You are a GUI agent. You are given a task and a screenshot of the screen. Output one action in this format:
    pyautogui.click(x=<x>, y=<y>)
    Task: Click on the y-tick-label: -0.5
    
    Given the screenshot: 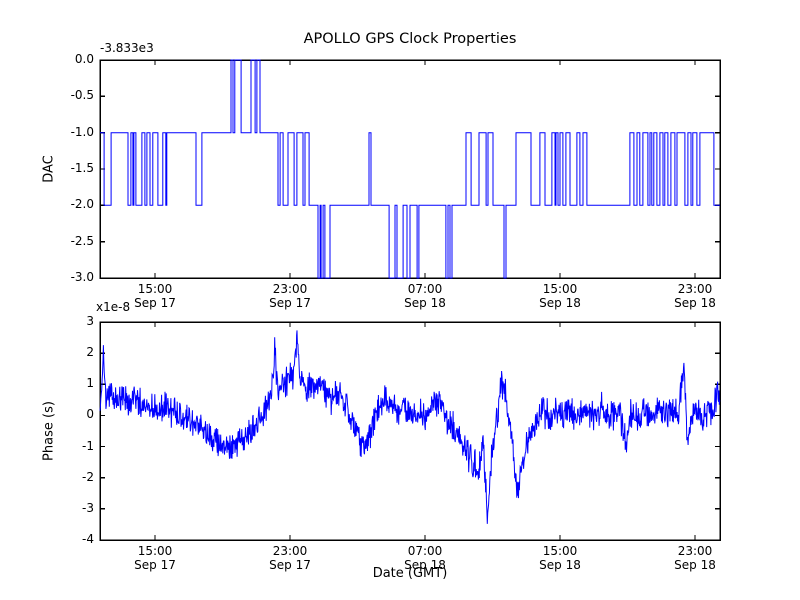 What is the action you would take?
    pyautogui.click(x=82, y=95)
    